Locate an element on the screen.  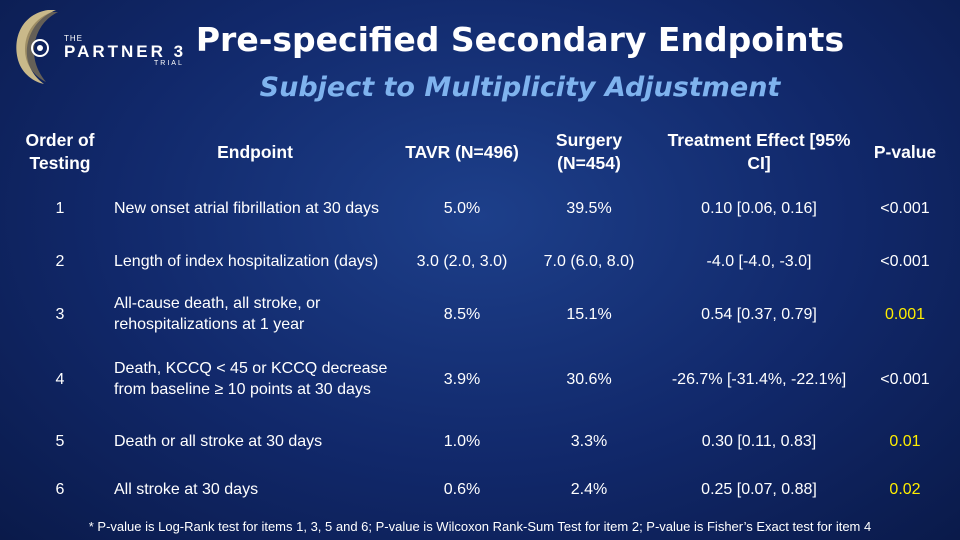
cell-order: 1 is located at coordinates (60, 208).